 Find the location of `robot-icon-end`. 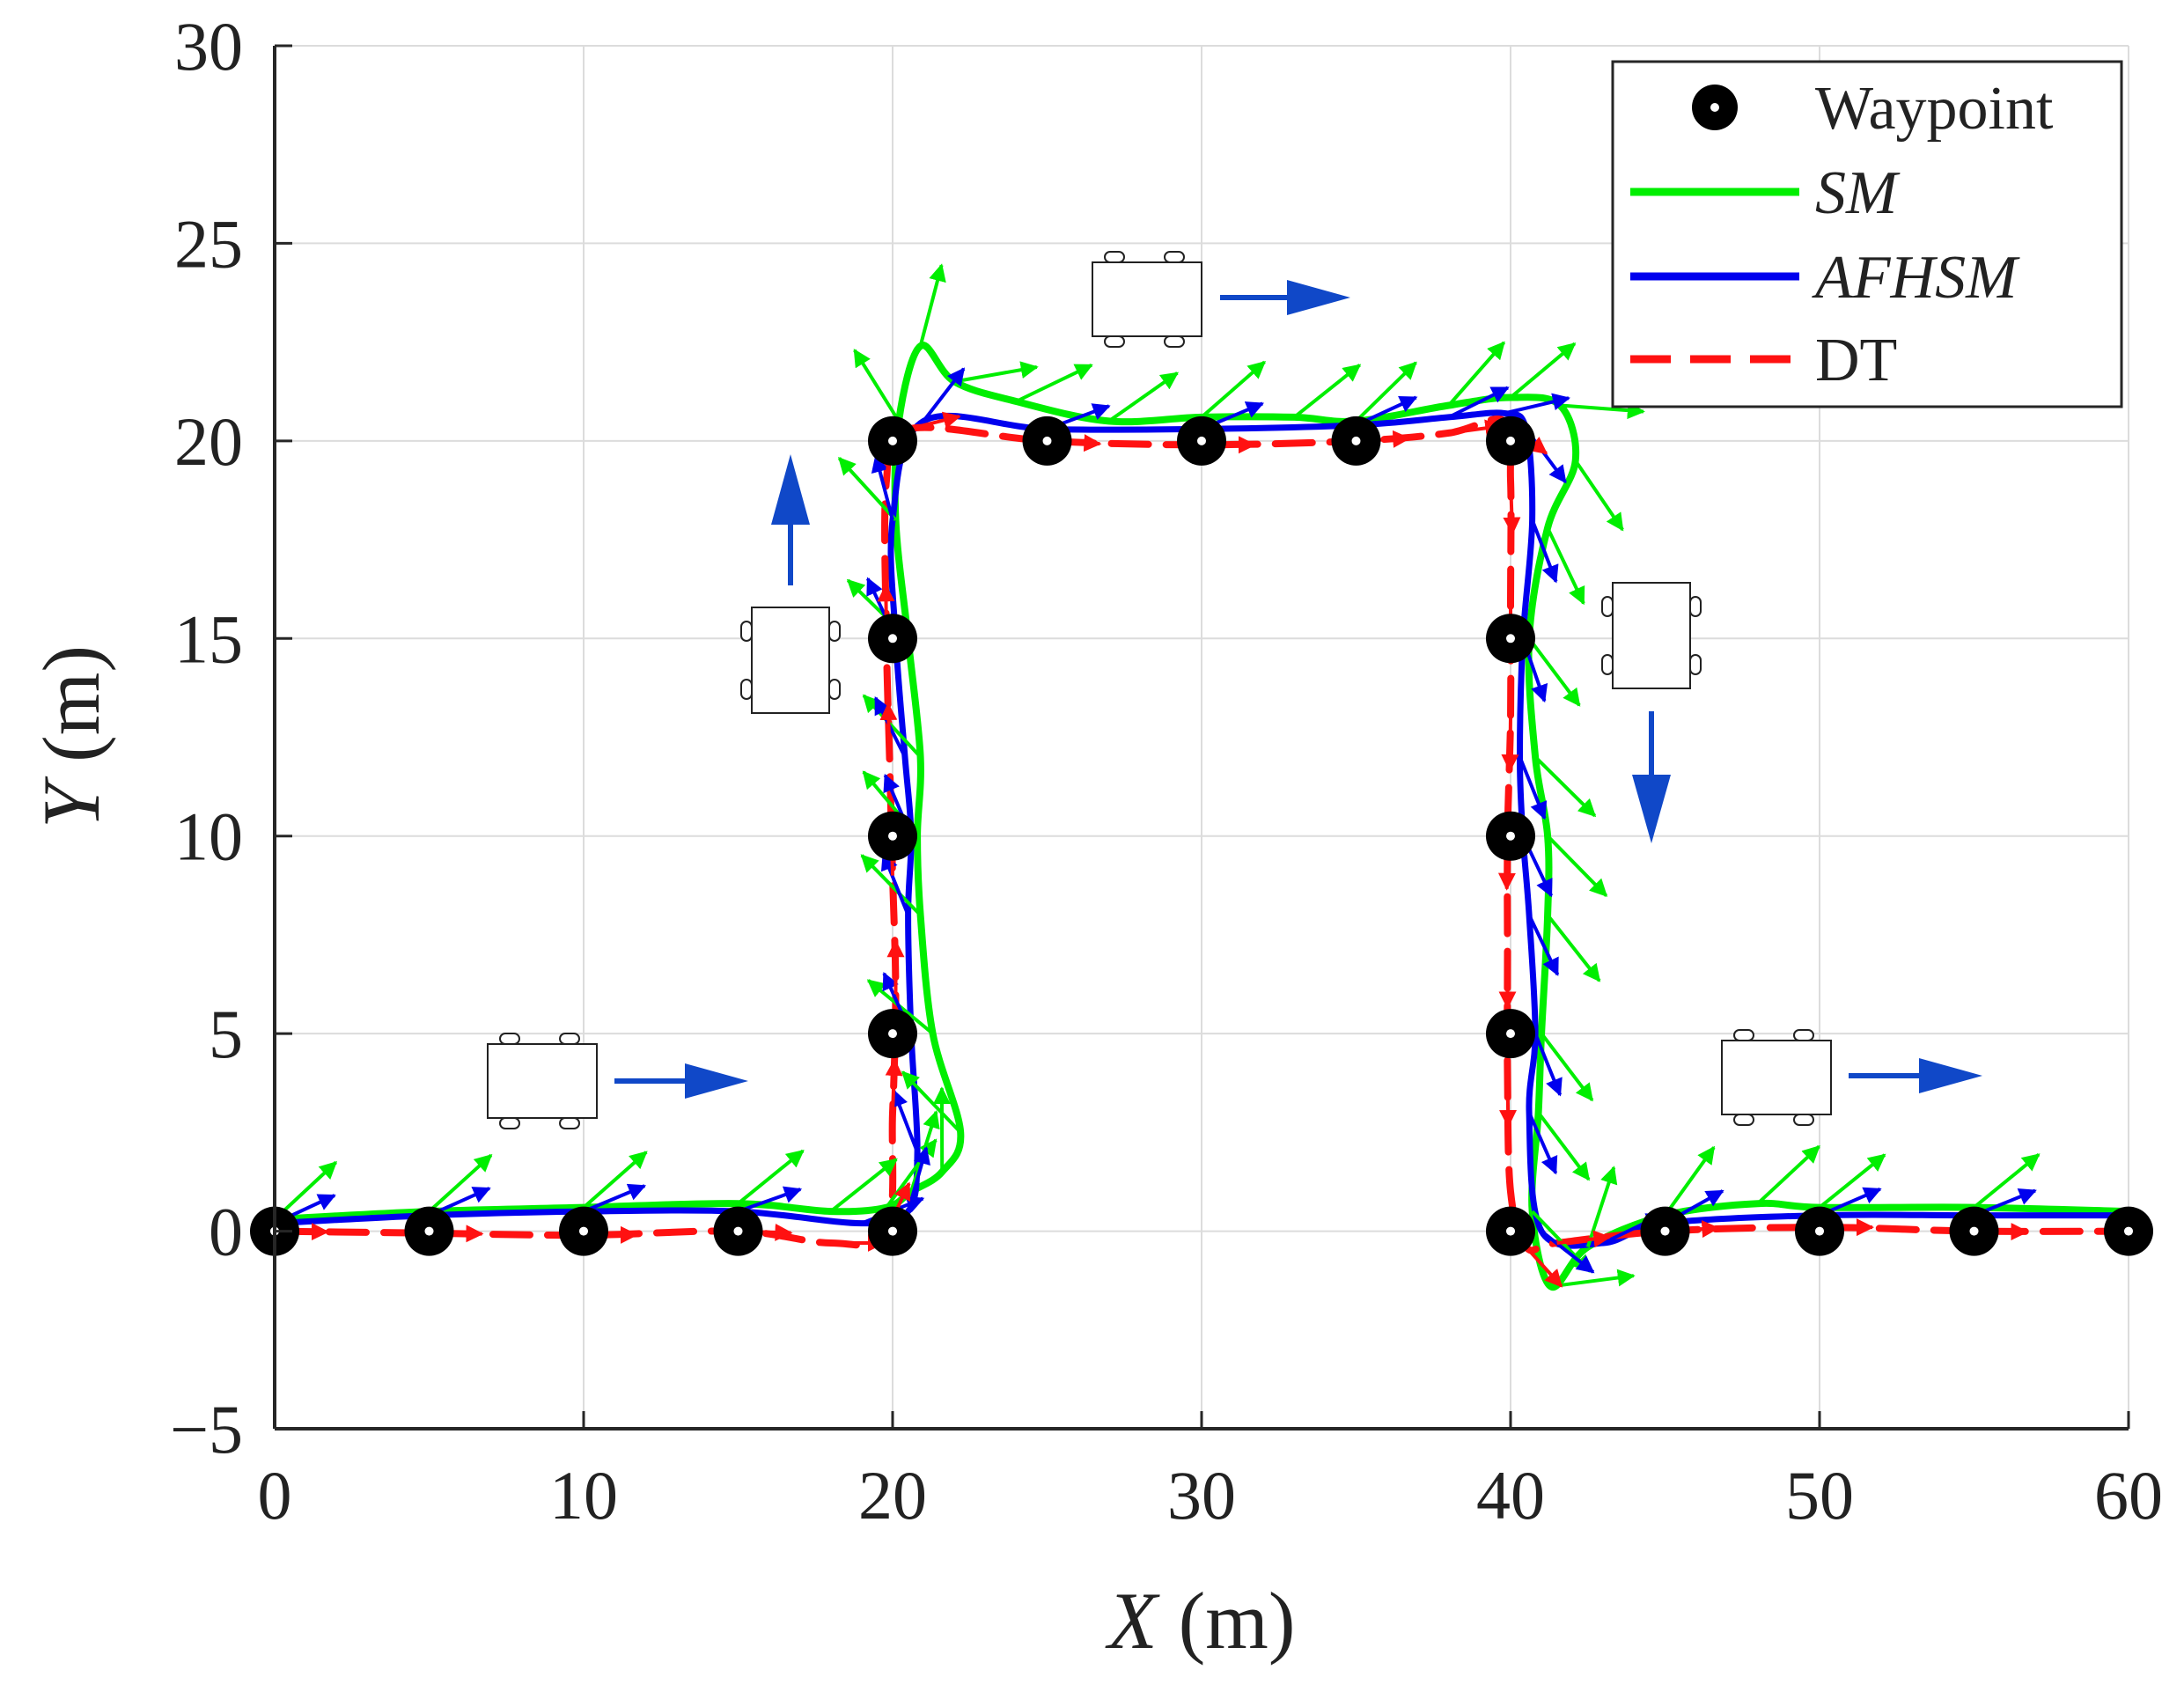

robot-icon-end is located at coordinates (1776, 1077).